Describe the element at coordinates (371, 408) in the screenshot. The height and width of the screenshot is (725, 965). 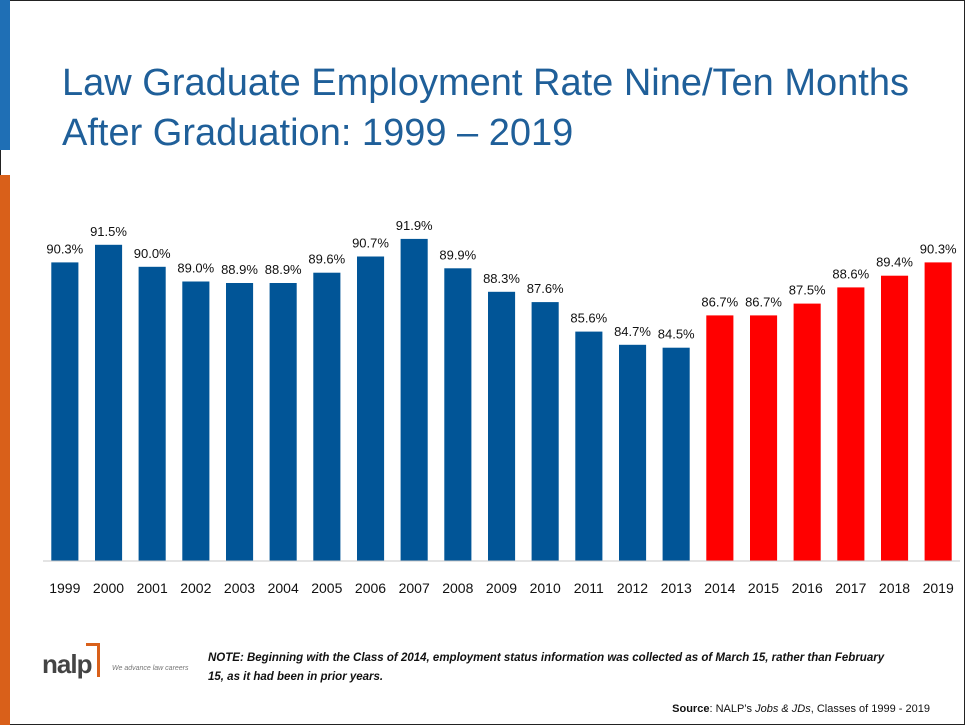
I see `bar-2006` at that location.